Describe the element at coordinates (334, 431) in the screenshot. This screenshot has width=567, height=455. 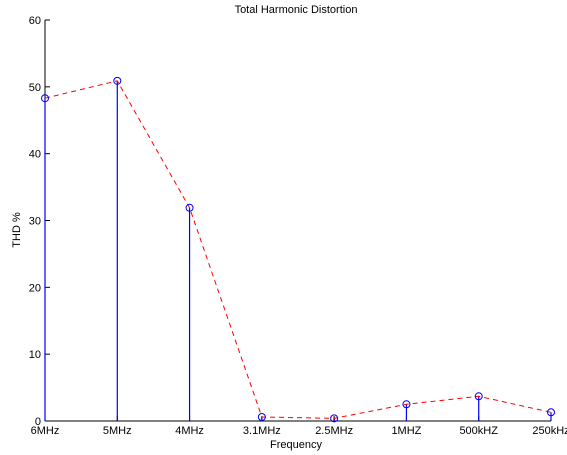
I see `x-tick-label: 2.5MHz` at that location.